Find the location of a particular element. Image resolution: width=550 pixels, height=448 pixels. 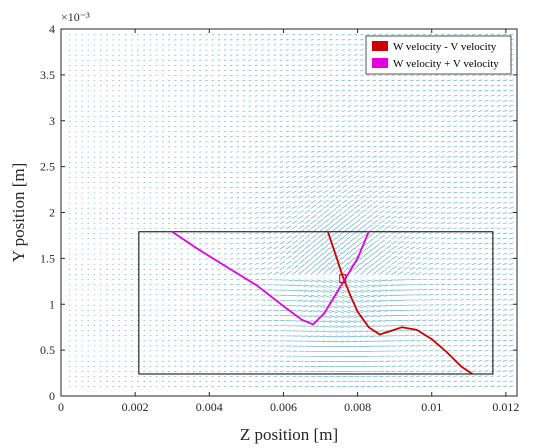

y-tick-label: 0 is located at coordinates (52, 396).